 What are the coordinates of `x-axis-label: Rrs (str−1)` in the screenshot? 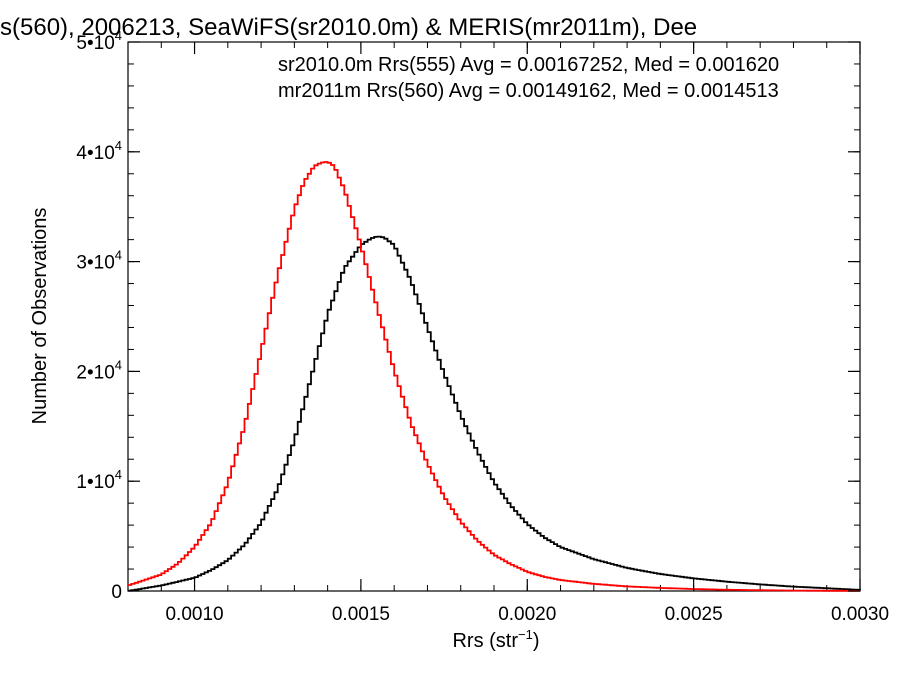 It's located at (495, 639).